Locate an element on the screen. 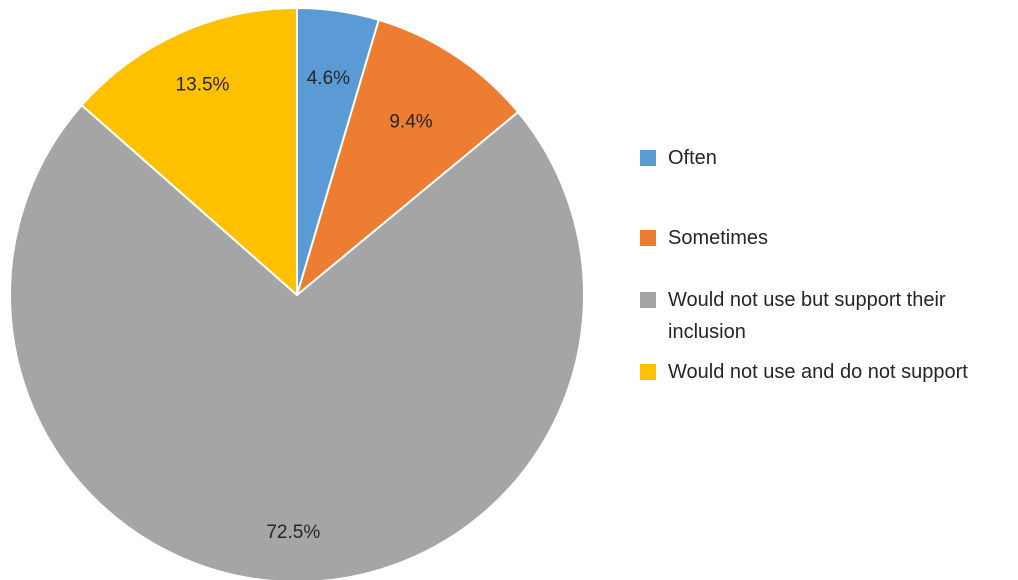  legend-item-would-not-use-and-do-not-support: Would not use and do not support is located at coordinates (825, 372).